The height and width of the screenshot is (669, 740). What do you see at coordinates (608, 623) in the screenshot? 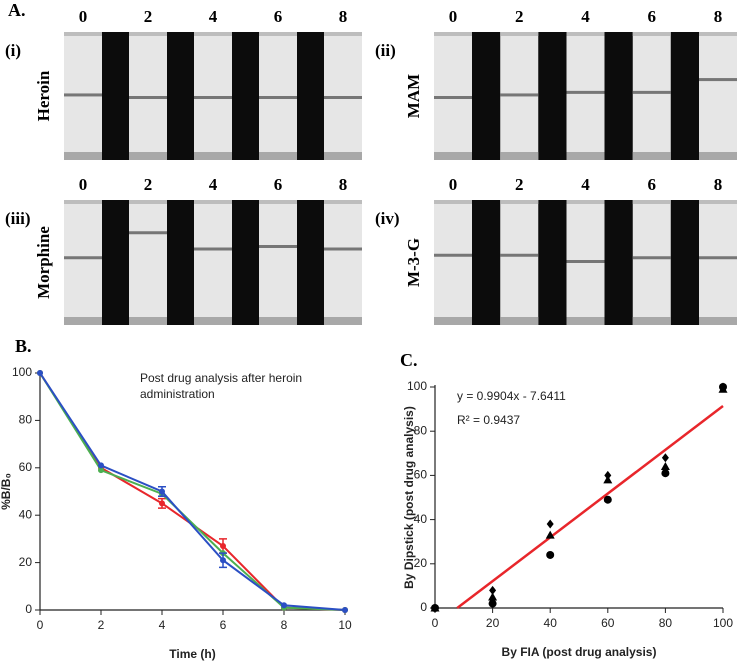
I see `x-tick-label: 60` at bounding box center [608, 623].